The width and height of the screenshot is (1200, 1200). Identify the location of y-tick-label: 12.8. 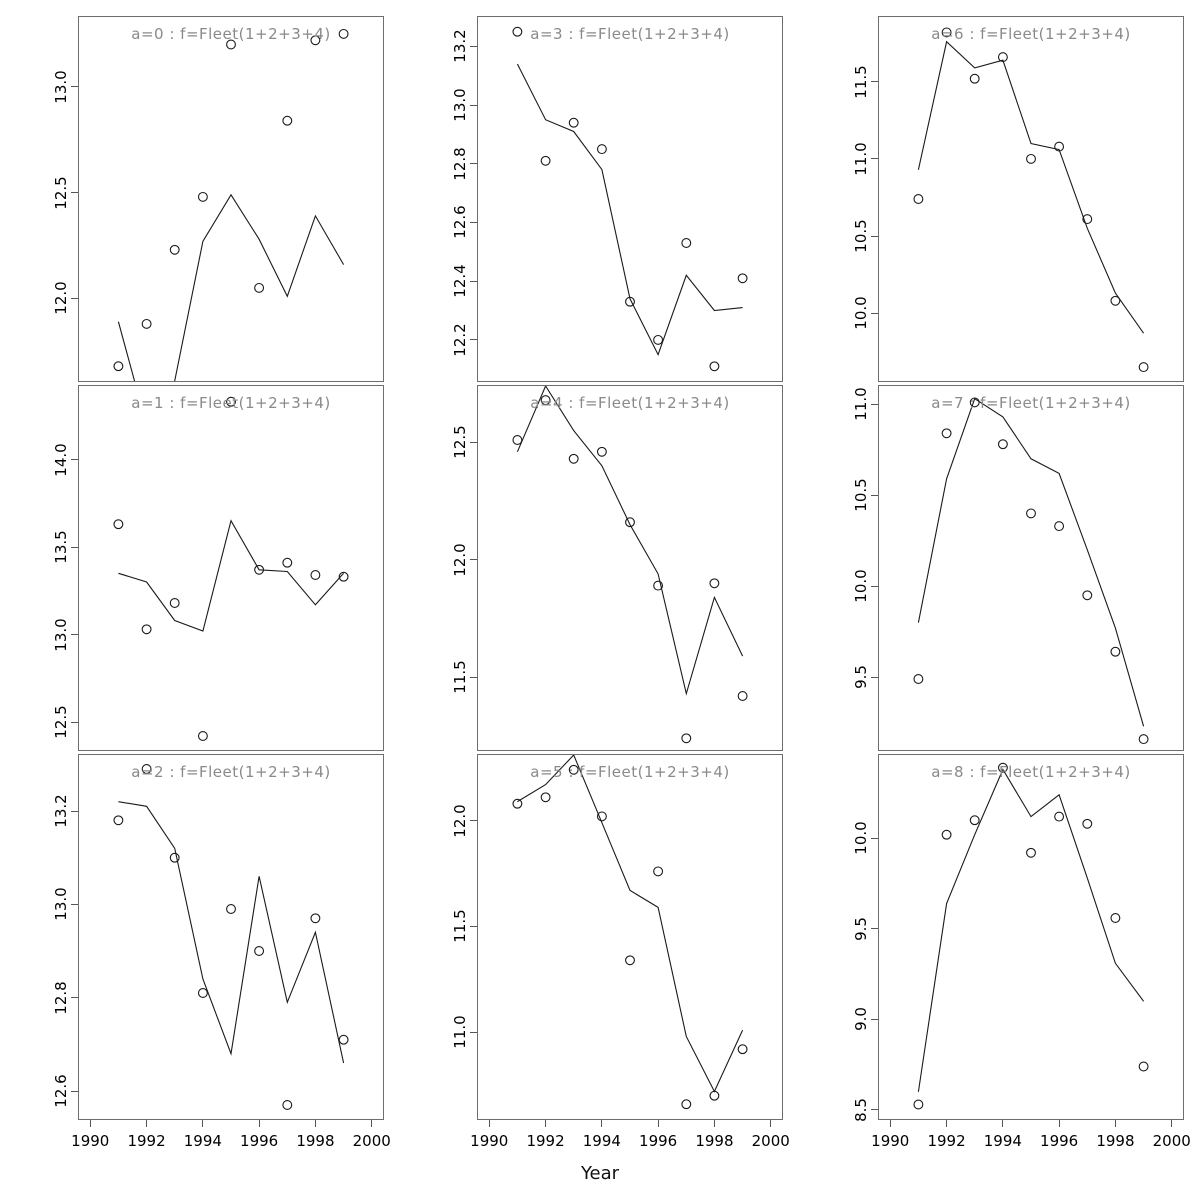
(460, 164).